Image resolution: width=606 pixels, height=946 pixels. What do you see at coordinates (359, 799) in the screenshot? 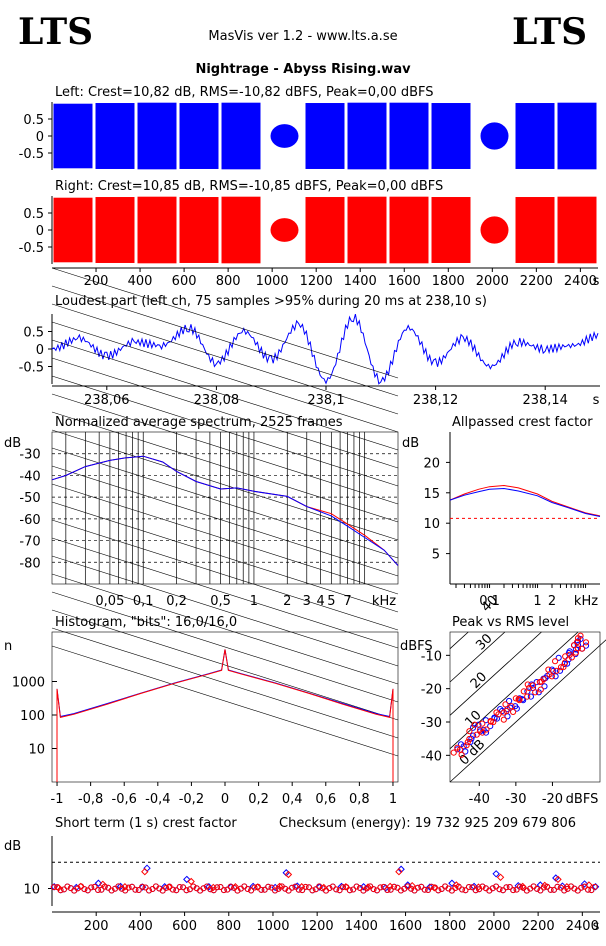
I see `x-tick-label: 0,8` at bounding box center [359, 799].